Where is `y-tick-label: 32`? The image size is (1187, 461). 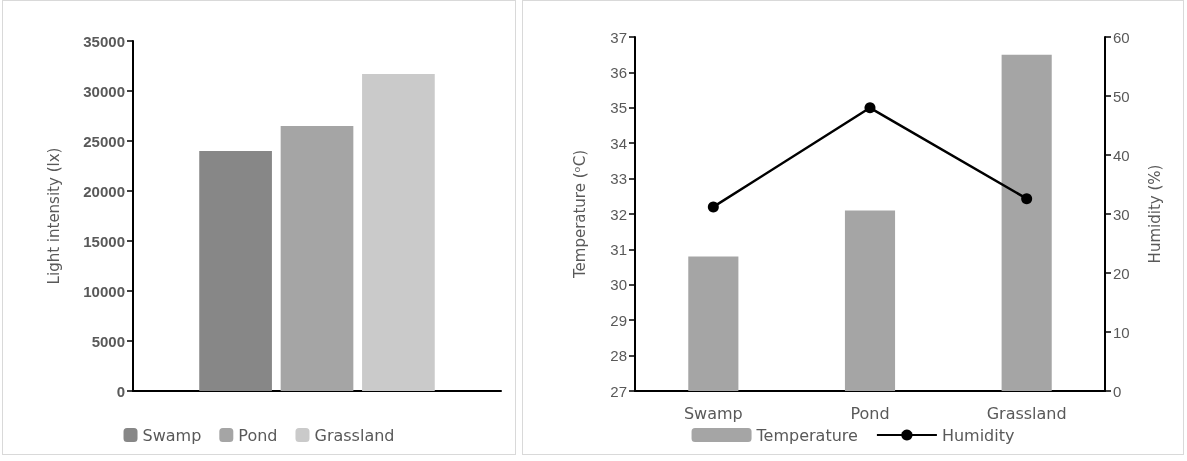 y-tick-label: 32 is located at coordinates (618, 214).